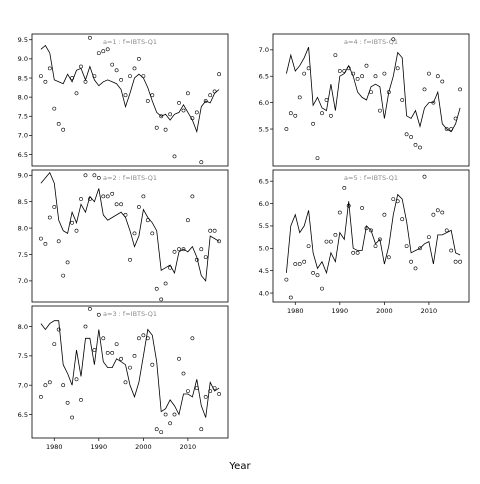 The height and width of the screenshot is (484, 480). I want to click on y-tick-label: 4.0, so click(264, 293).